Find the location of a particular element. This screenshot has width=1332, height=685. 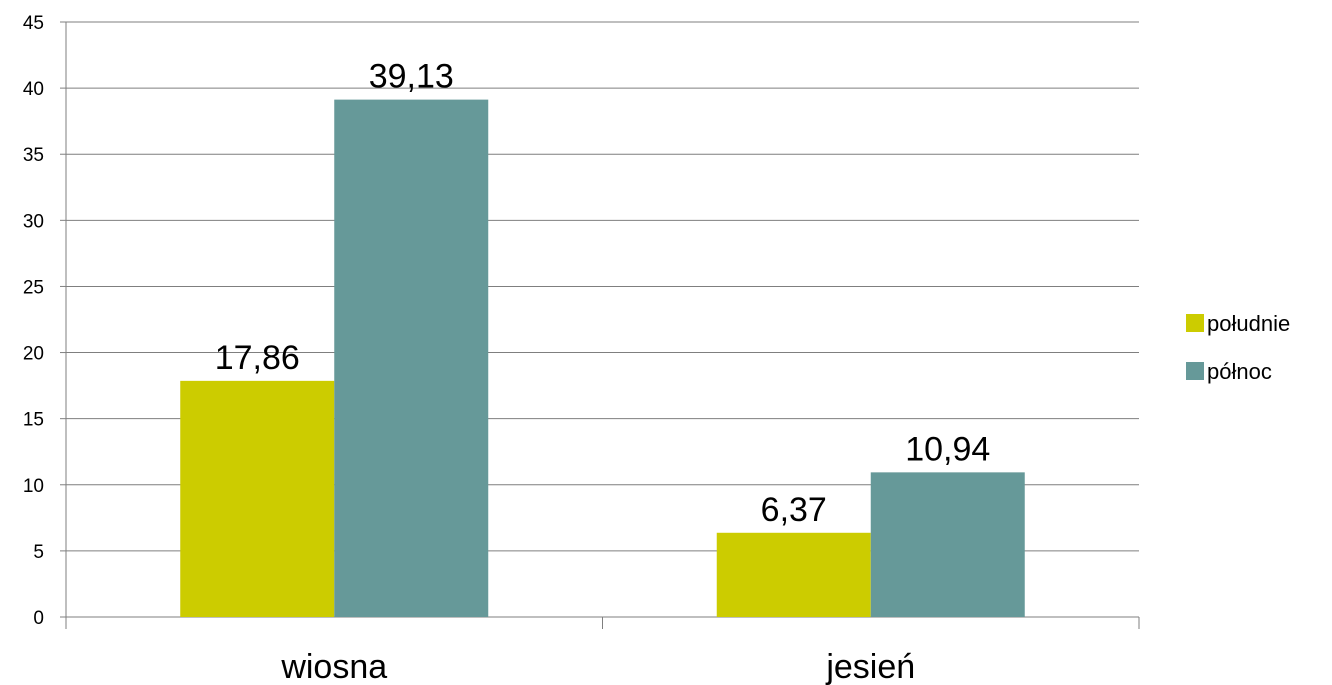

data-label: 39,13 is located at coordinates (411, 77).